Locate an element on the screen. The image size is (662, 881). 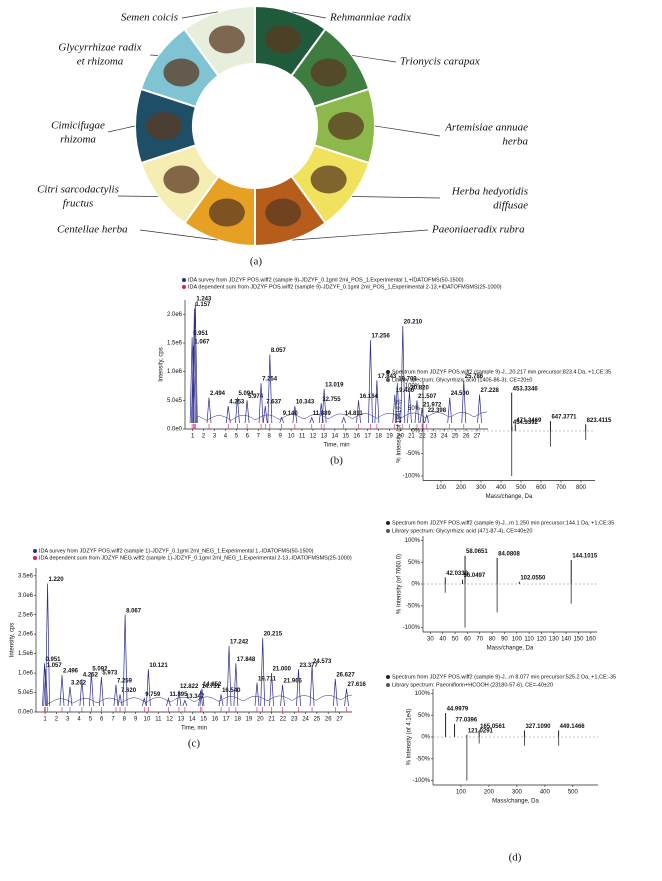
x-tick-label: 50 is located at coordinates (455, 640).